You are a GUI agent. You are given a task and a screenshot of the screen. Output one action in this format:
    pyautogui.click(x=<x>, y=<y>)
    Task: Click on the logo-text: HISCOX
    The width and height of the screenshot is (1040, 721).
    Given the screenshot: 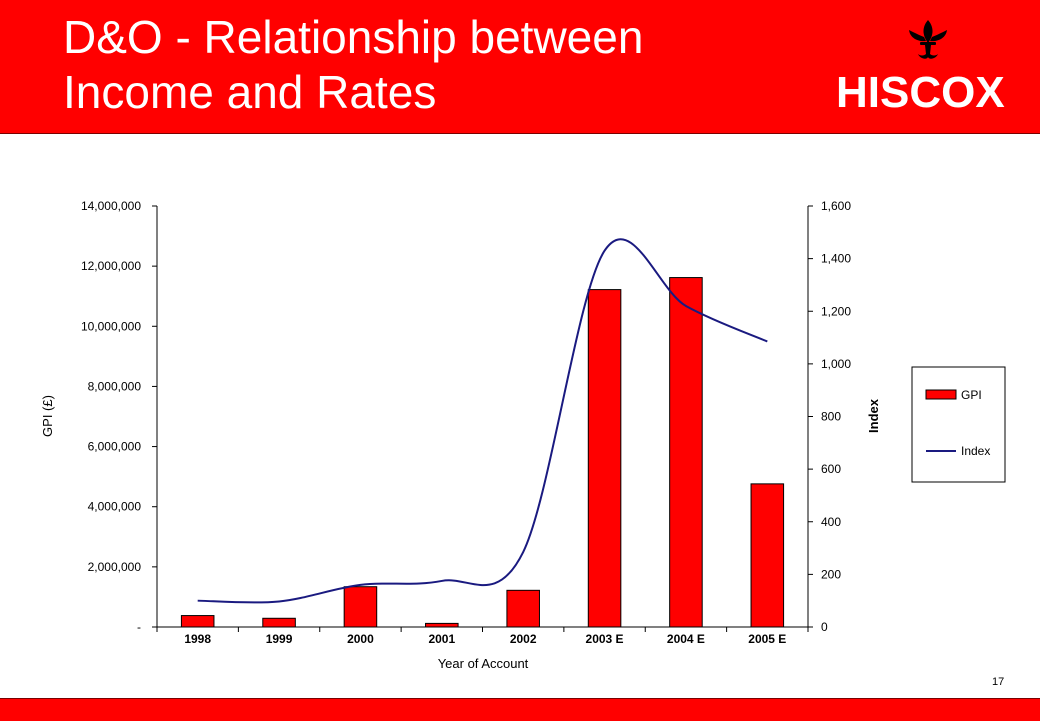 What is the action you would take?
    pyautogui.click(x=920, y=92)
    